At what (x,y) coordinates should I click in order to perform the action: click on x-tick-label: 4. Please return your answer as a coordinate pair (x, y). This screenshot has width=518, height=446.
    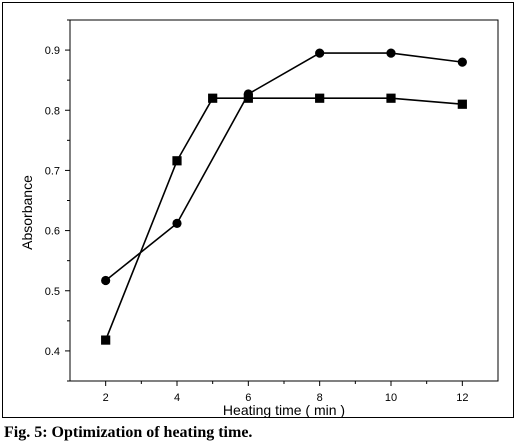
    Looking at the image, I should click on (177, 398).